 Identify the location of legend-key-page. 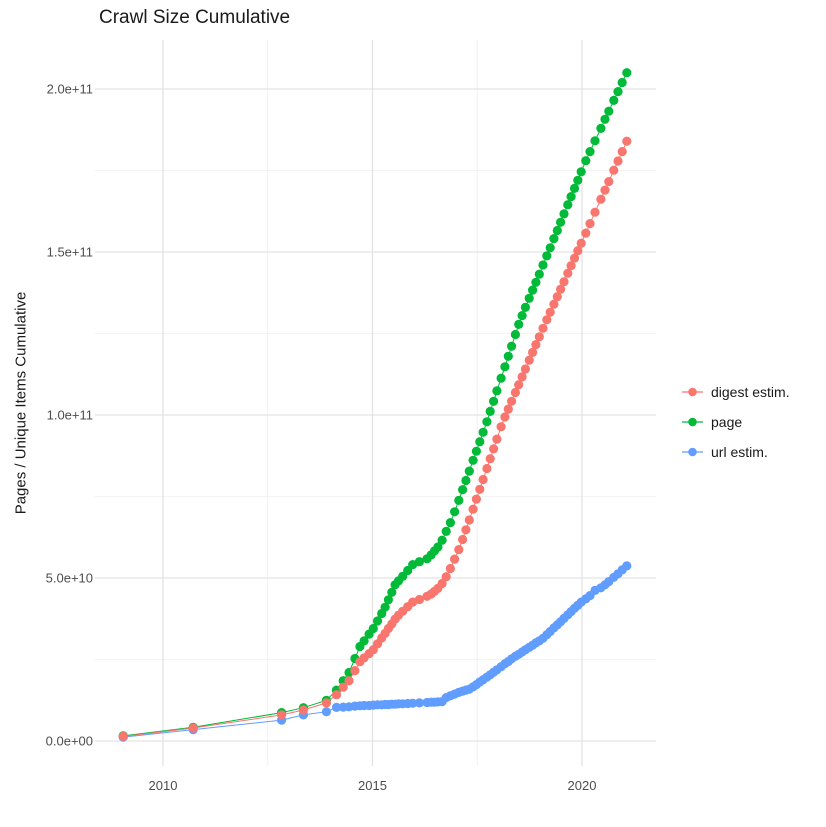
(692, 422).